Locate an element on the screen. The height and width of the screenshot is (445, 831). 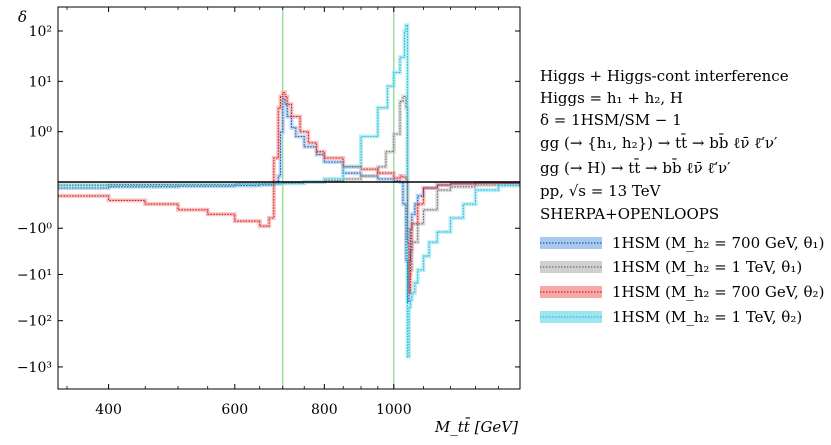
y-axis-label: δ is located at coordinates (22, 17).